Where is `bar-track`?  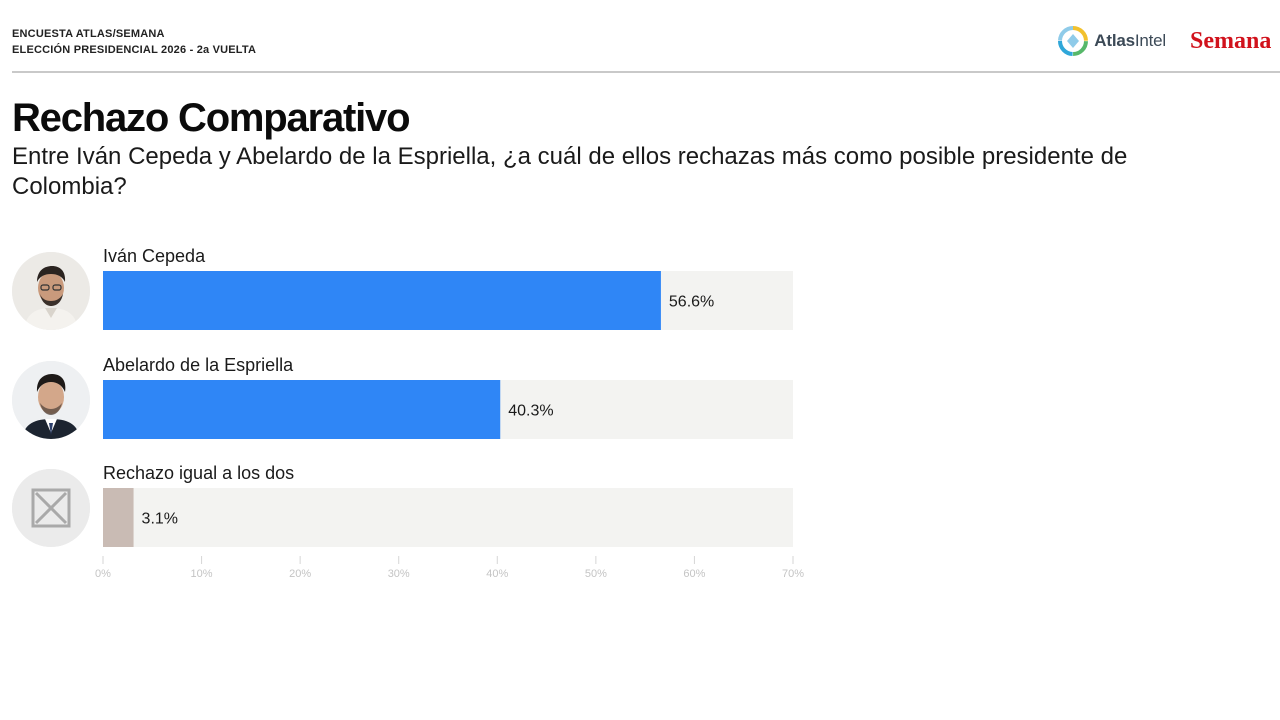
bar-track is located at coordinates (448, 517).